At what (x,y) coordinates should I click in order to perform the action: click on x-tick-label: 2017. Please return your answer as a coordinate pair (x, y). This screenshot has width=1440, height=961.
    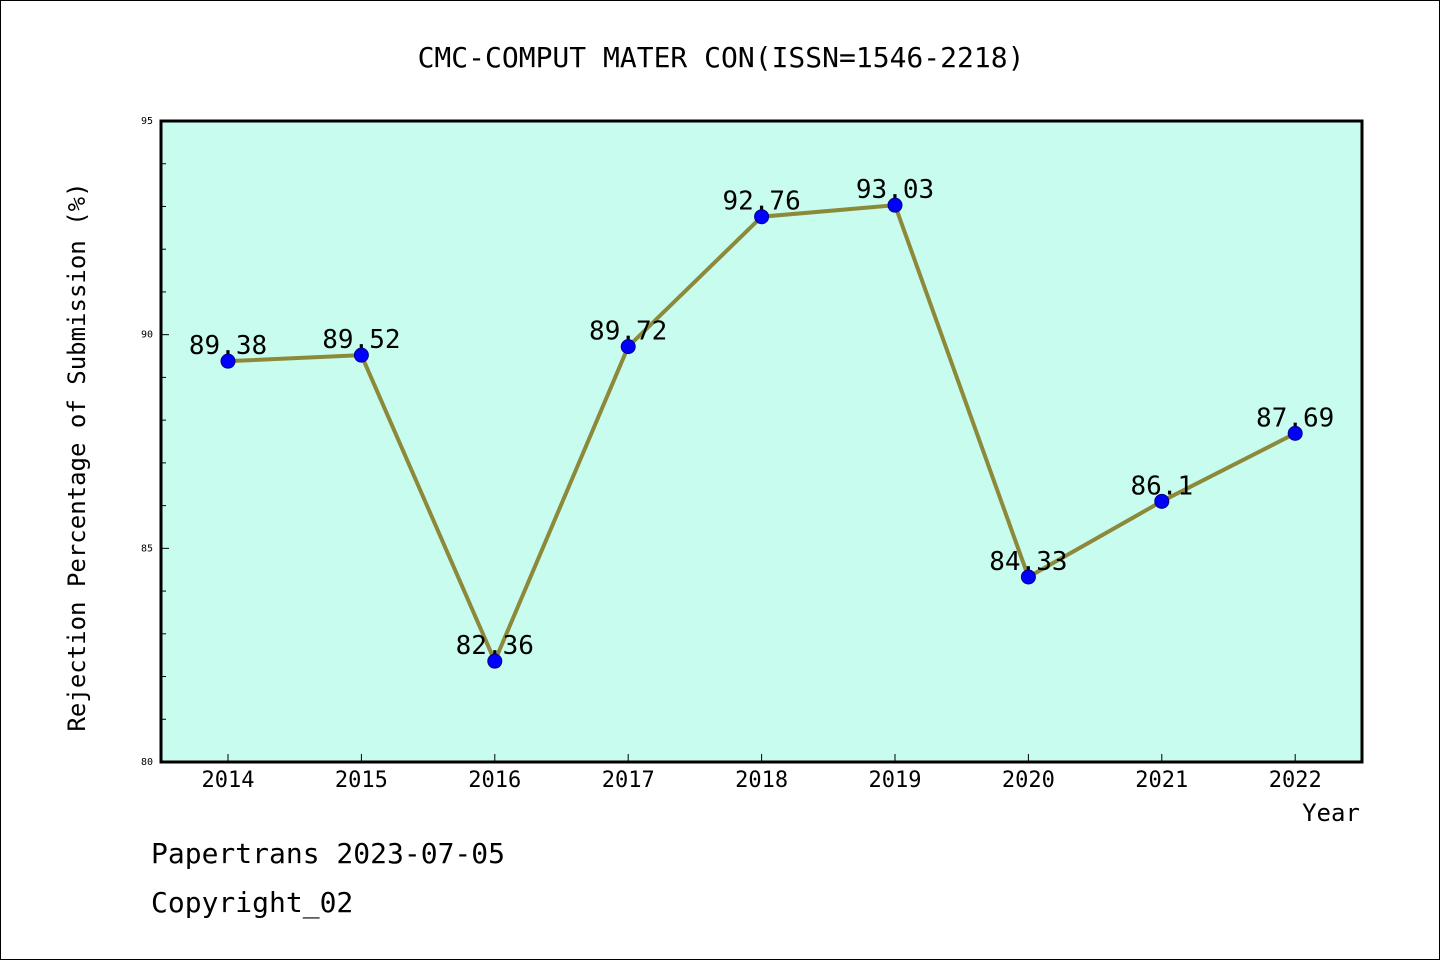
    Looking at the image, I should click on (628, 780).